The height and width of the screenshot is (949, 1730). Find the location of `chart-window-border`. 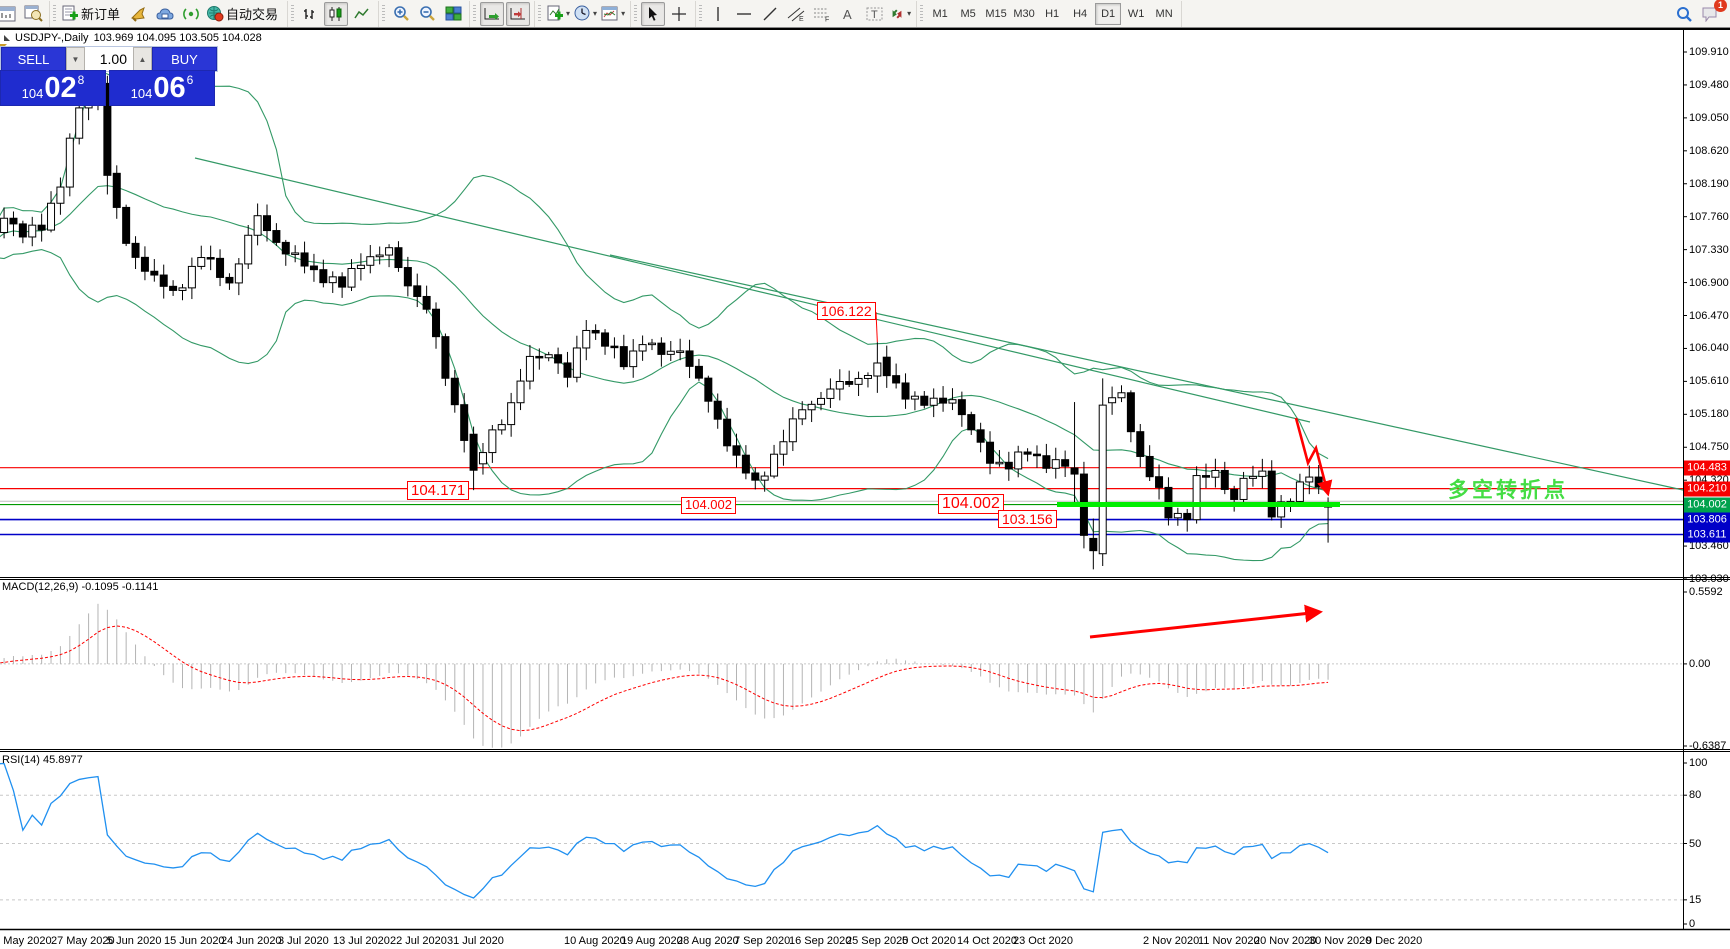

chart-window-border is located at coordinates (865, 29).